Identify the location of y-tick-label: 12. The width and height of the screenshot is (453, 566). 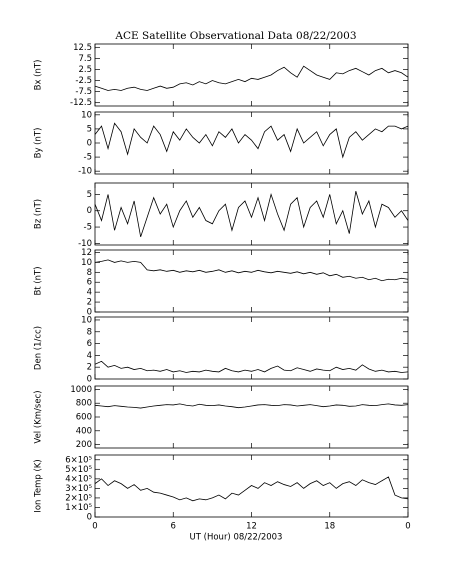
(86, 253).